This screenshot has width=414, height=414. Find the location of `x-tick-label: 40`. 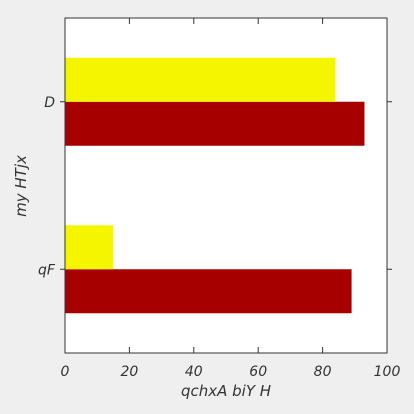

x-tick-label: 40 is located at coordinates (194, 372).